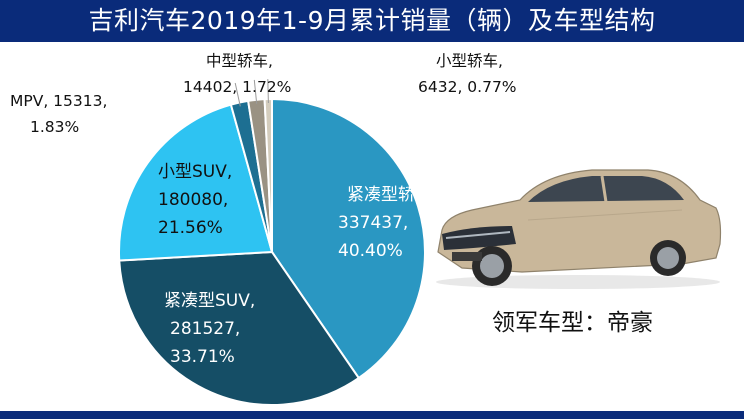 This screenshot has height=419, width=744. I want to click on slice-label: 紧凑型SUV,, so click(209, 301).